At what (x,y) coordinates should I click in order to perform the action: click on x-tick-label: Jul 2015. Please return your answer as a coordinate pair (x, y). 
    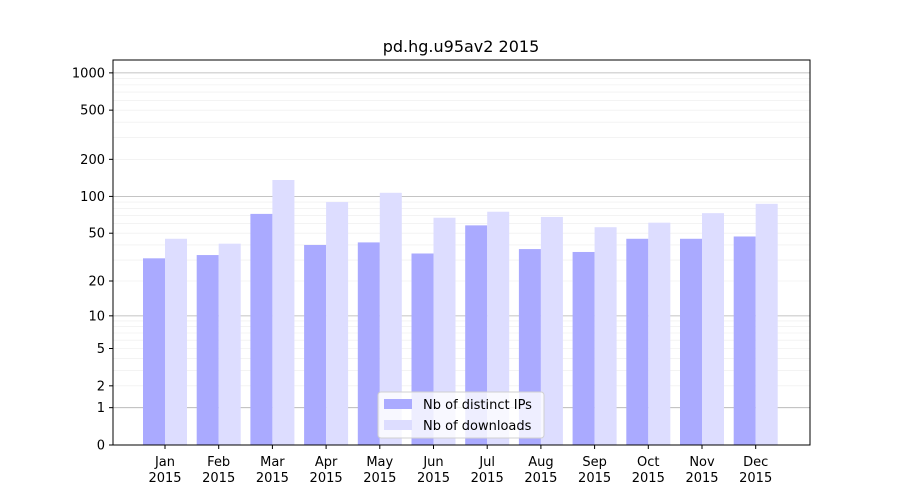
    Looking at the image, I should click on (487, 470).